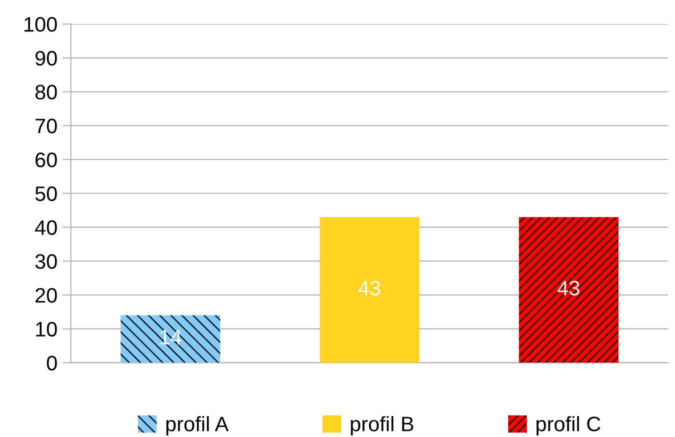  I want to click on y-tick-label: 10, so click(46, 329).